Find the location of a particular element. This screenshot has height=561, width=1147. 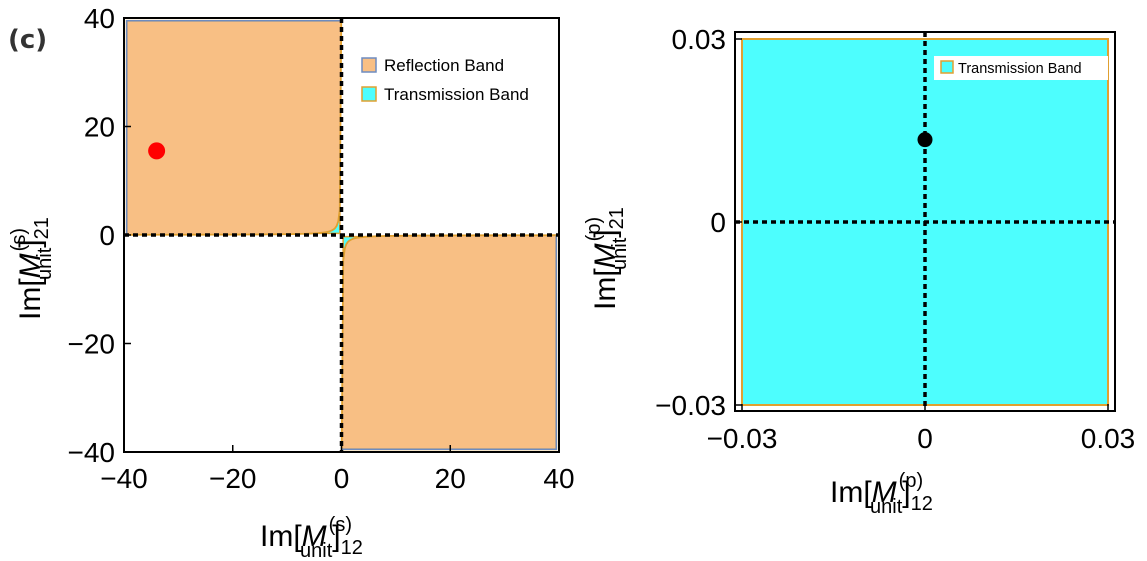

svg-text: Im[M(p)unit]21 is located at coordinates (607, 258).